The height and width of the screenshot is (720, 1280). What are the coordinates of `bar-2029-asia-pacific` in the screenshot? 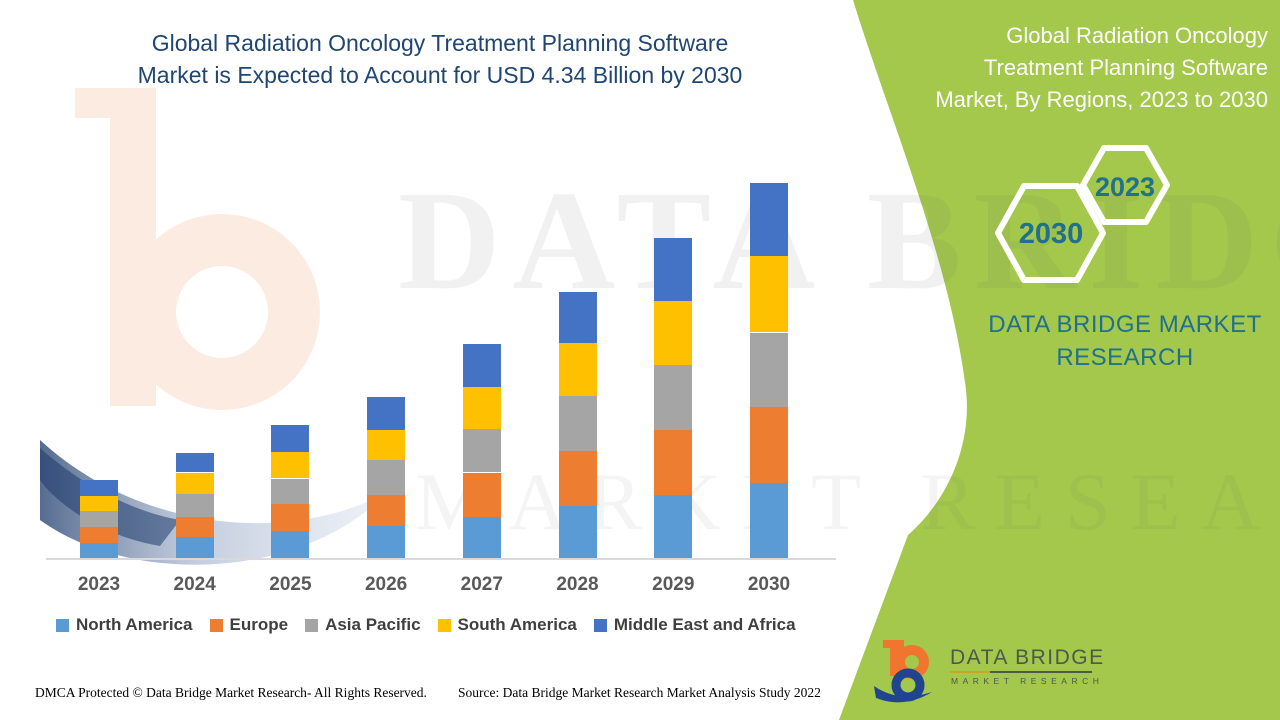 It's located at (673, 398).